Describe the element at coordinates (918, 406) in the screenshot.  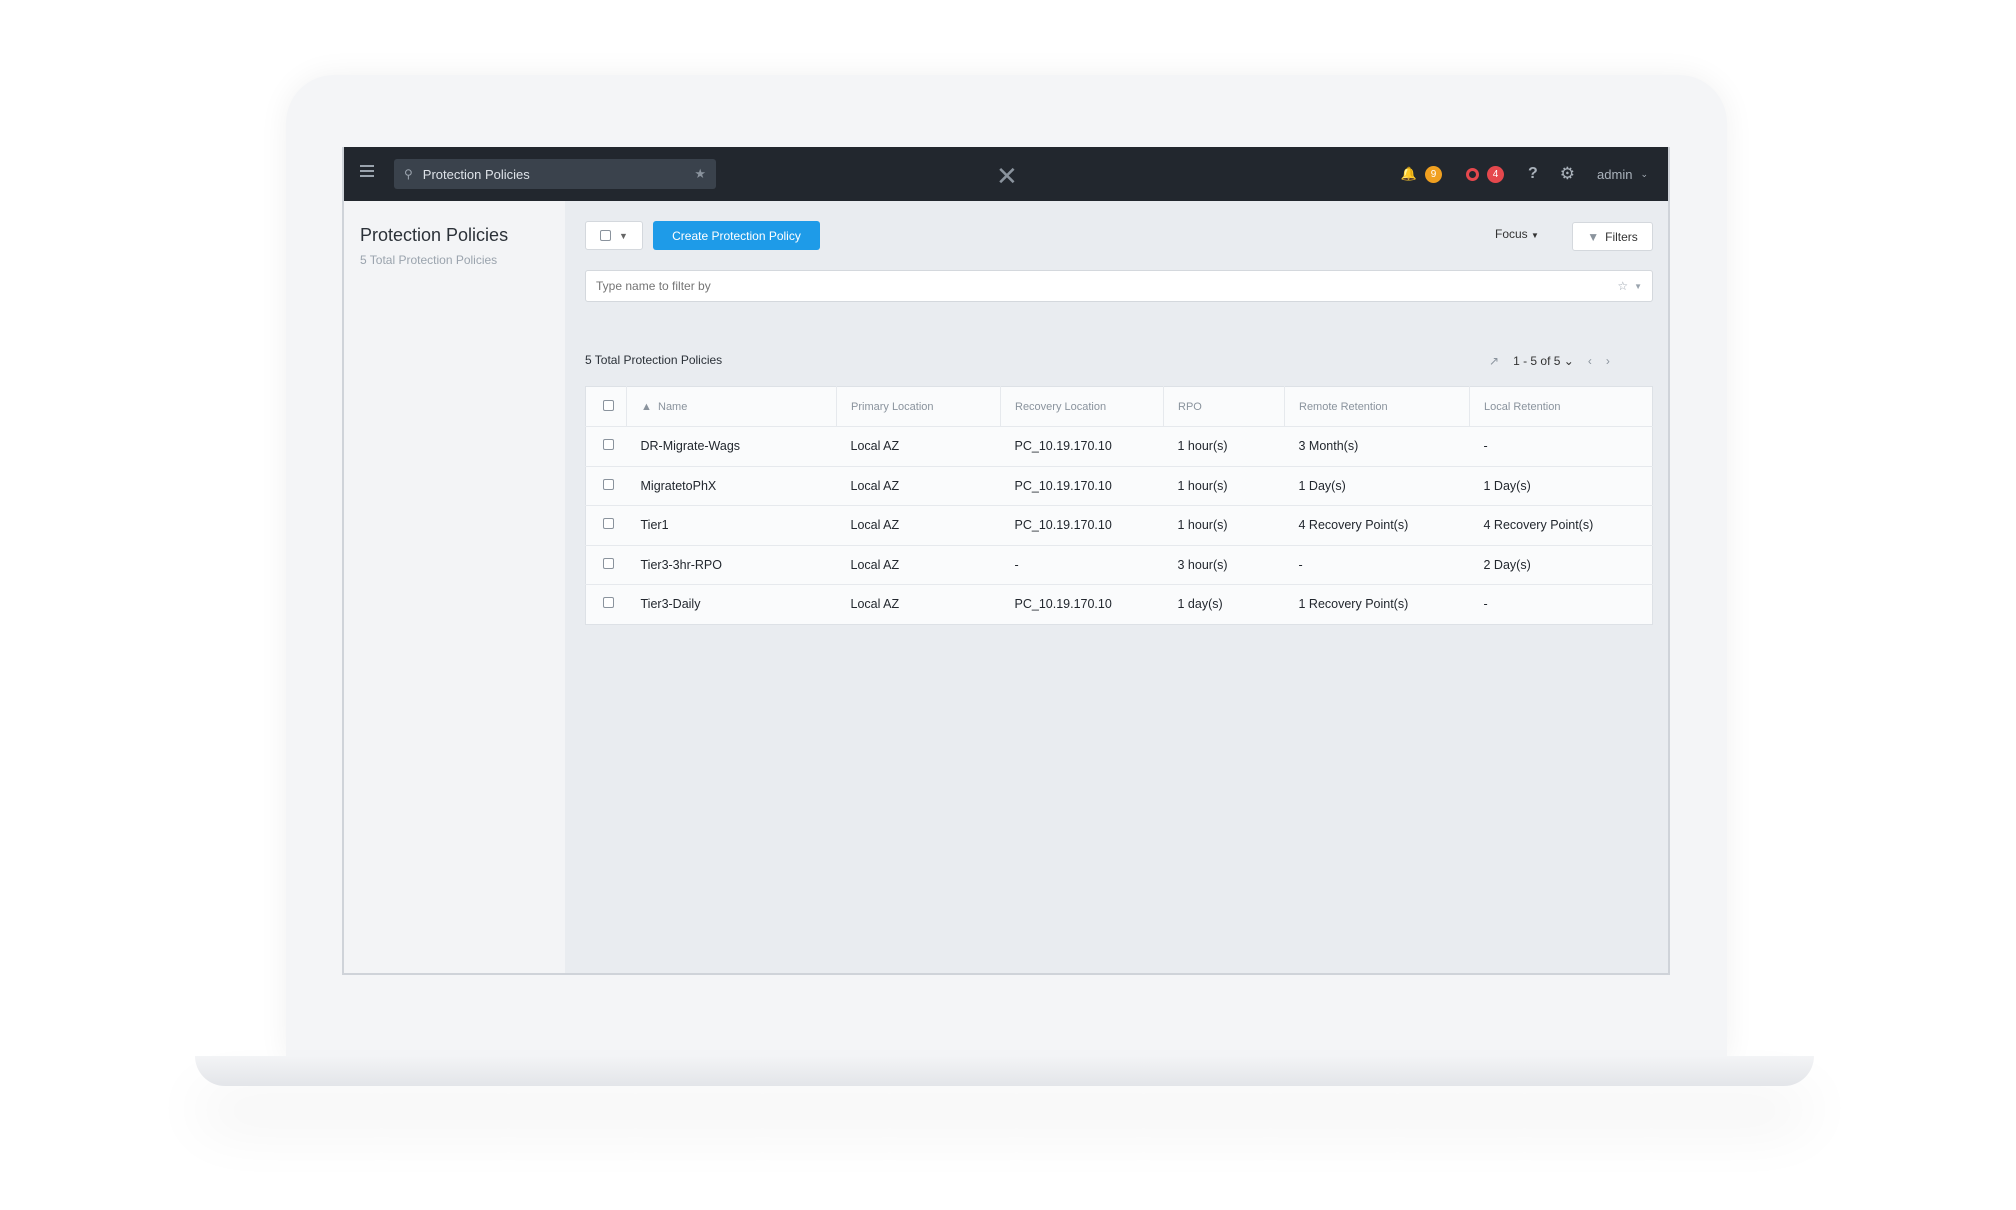
I see `column-header-primary-location: Primary Location` at that location.